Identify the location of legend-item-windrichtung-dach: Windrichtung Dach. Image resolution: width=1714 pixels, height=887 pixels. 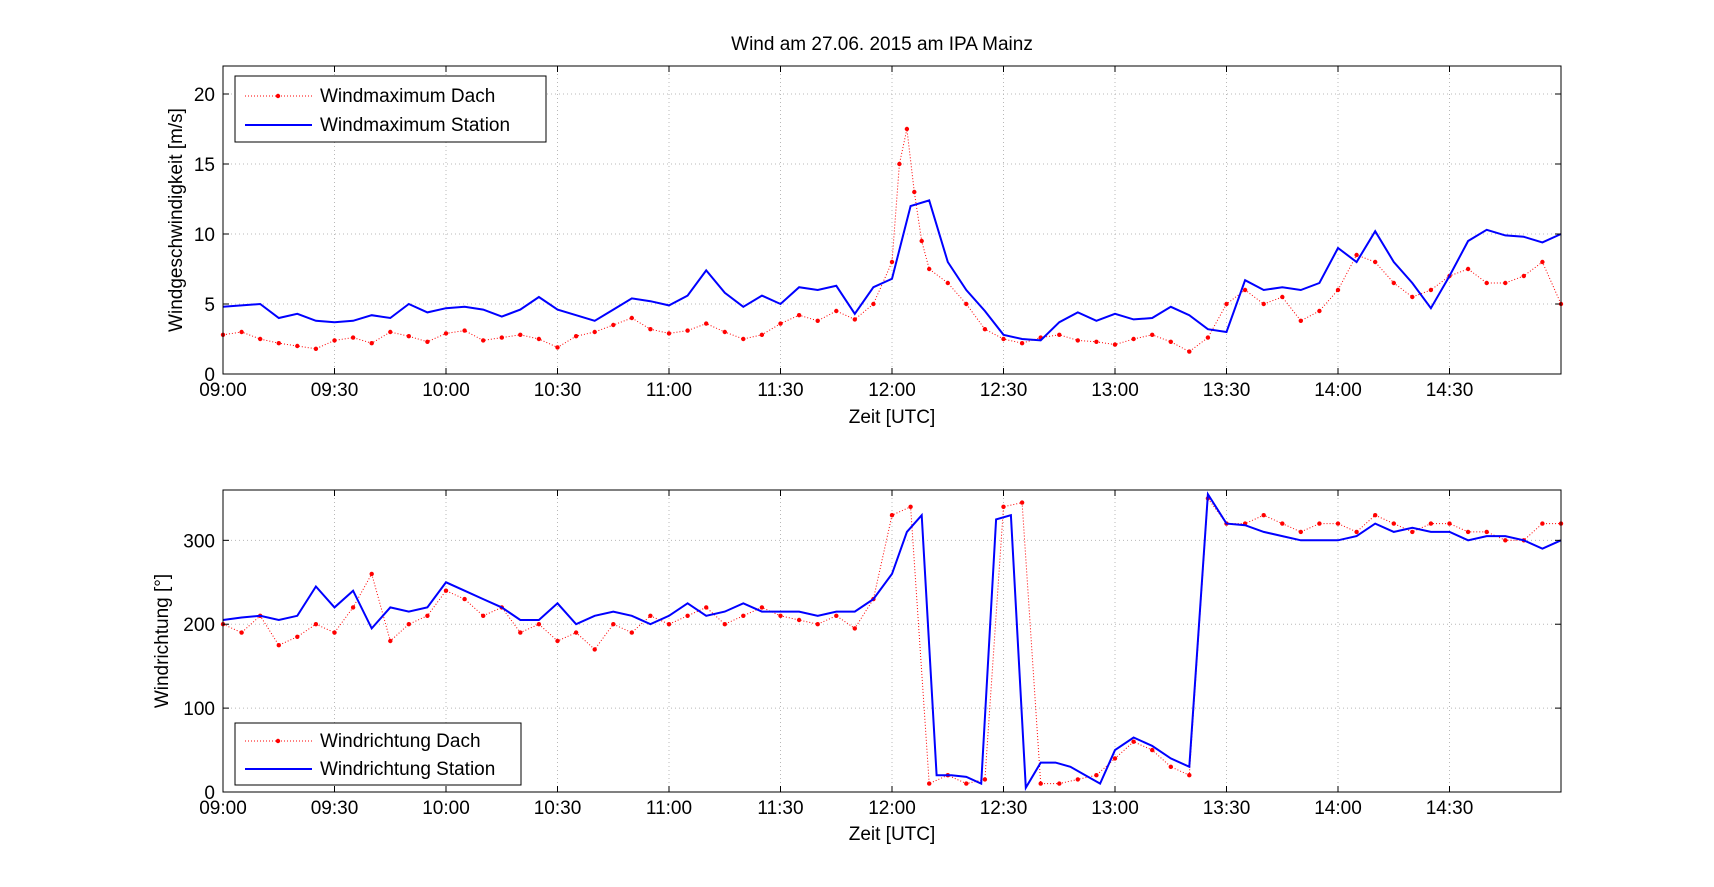
(363, 741).